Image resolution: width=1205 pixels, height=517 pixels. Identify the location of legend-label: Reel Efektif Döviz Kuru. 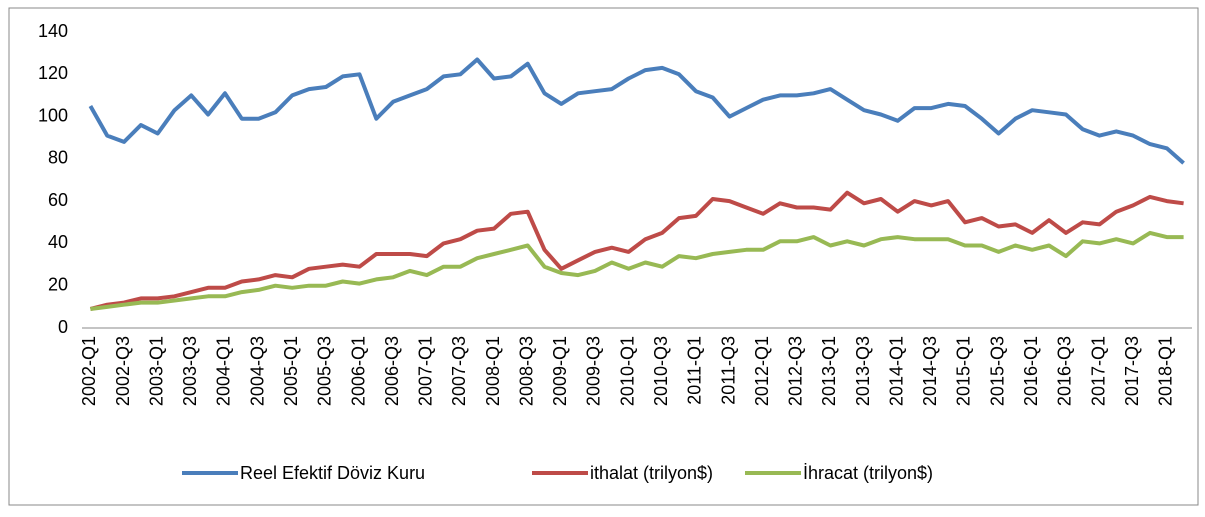
(332, 473).